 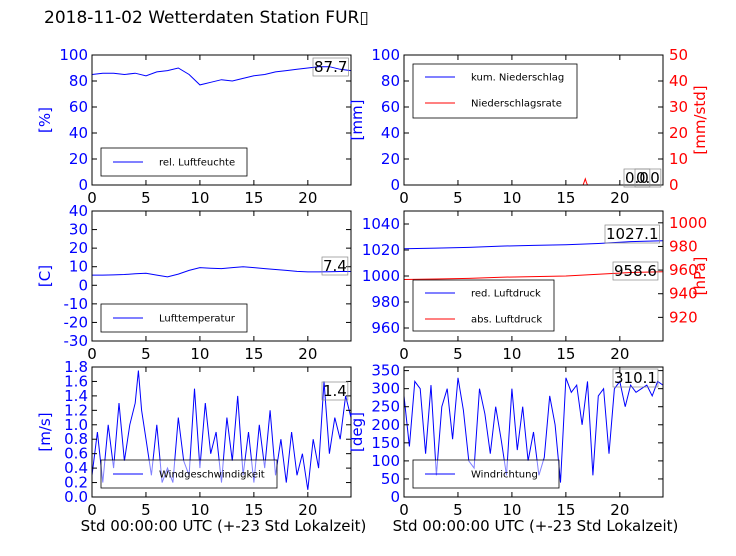 I want to click on y2-tick-label: 40, so click(x=678, y=81).